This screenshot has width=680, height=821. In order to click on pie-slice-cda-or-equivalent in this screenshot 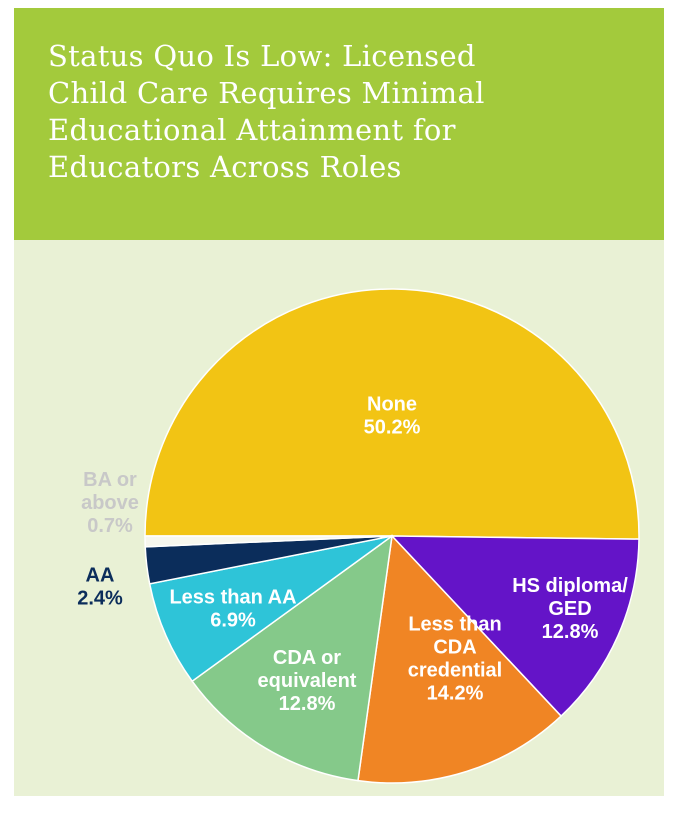, I will do `click(292, 658)`.